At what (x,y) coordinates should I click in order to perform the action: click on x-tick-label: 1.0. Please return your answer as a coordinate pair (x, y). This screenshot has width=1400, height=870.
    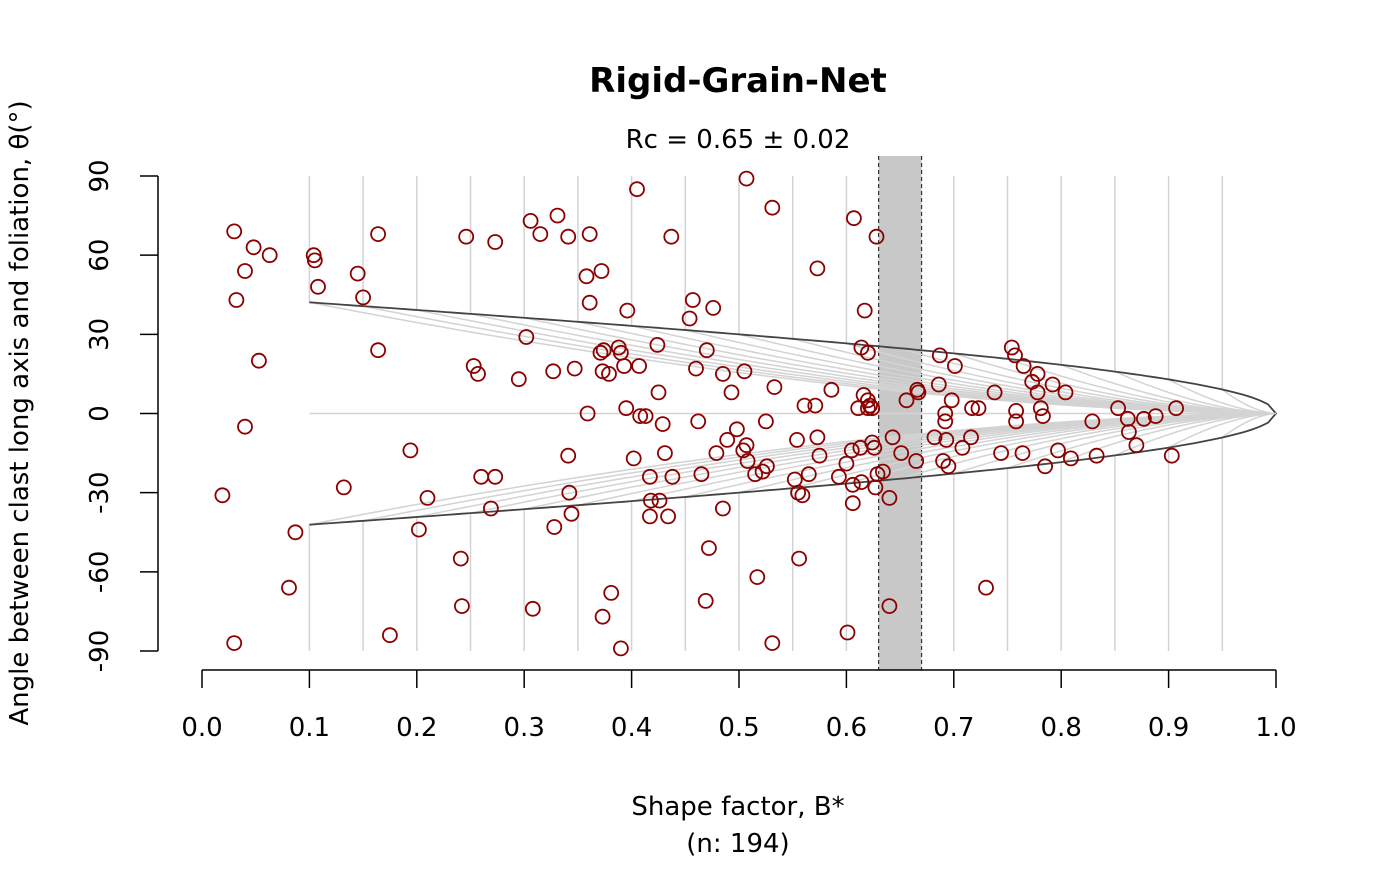
    Looking at the image, I should click on (1275, 728).